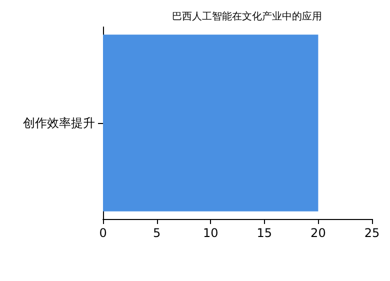  Describe the element at coordinates (264, 233) in the screenshot. I see `x-tick-label: 15` at that location.